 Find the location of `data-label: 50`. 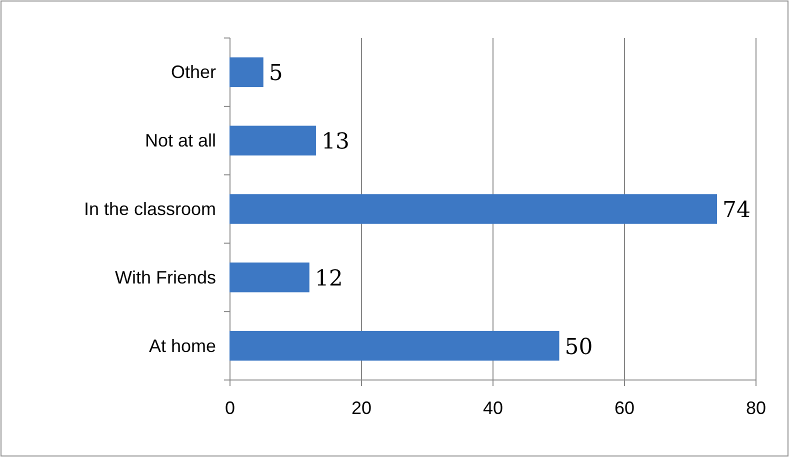

data-label: 50 is located at coordinates (578, 347).